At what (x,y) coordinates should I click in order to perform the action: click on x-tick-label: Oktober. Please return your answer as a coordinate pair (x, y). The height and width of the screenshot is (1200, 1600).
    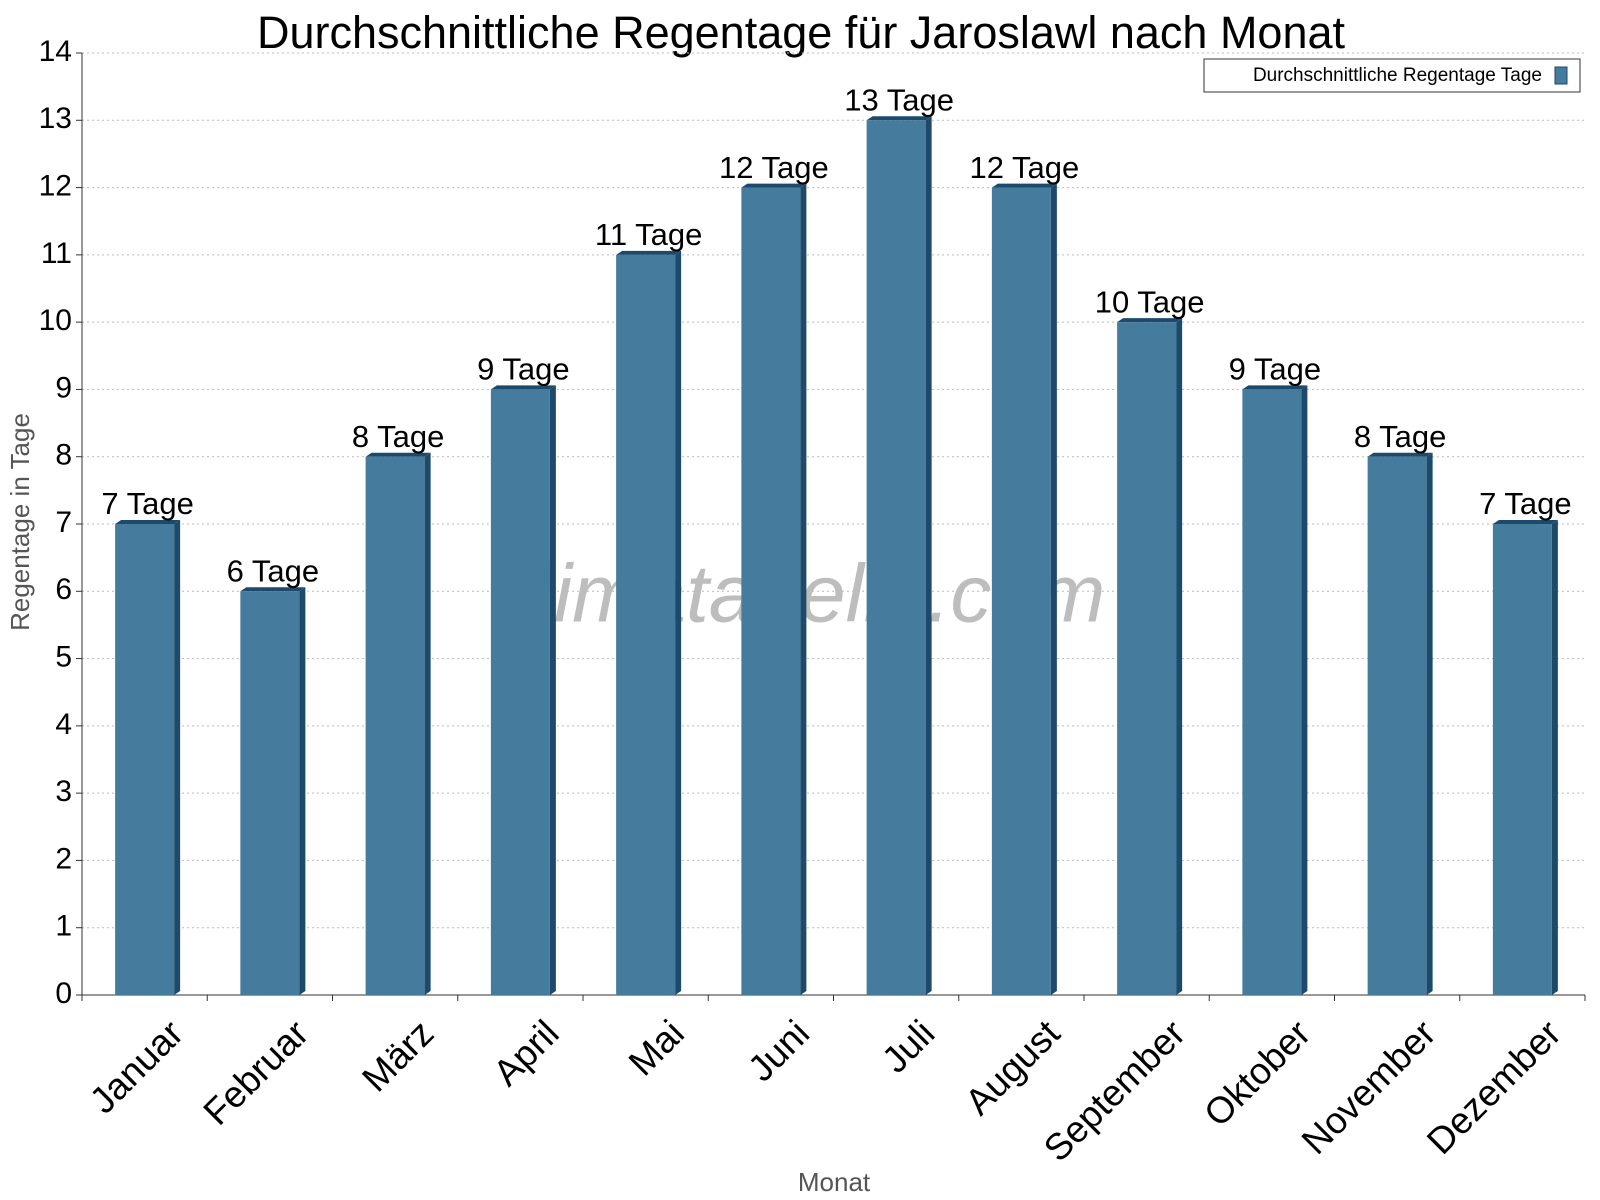
    Looking at the image, I should click on (1257, 1073).